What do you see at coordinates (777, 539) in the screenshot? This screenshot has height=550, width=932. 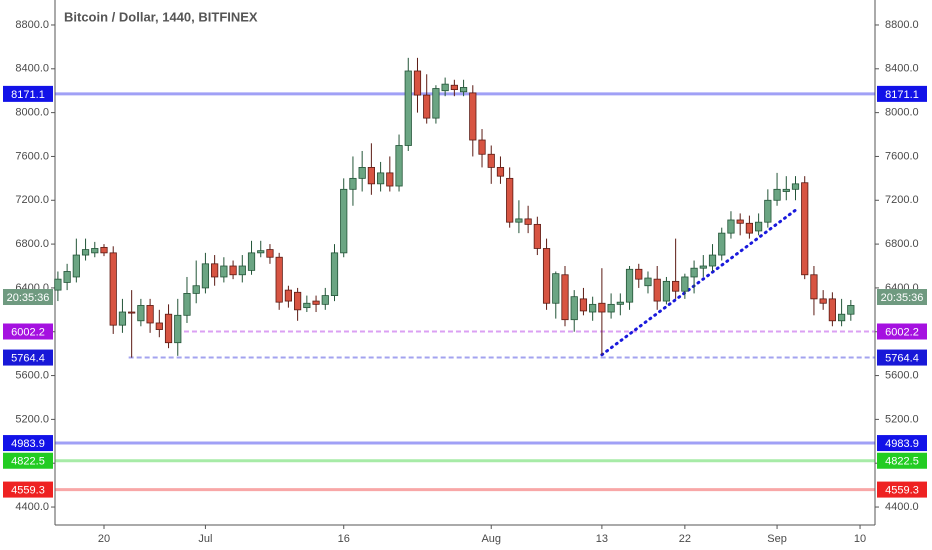 I see `x-tick-label: Sep` at bounding box center [777, 539].